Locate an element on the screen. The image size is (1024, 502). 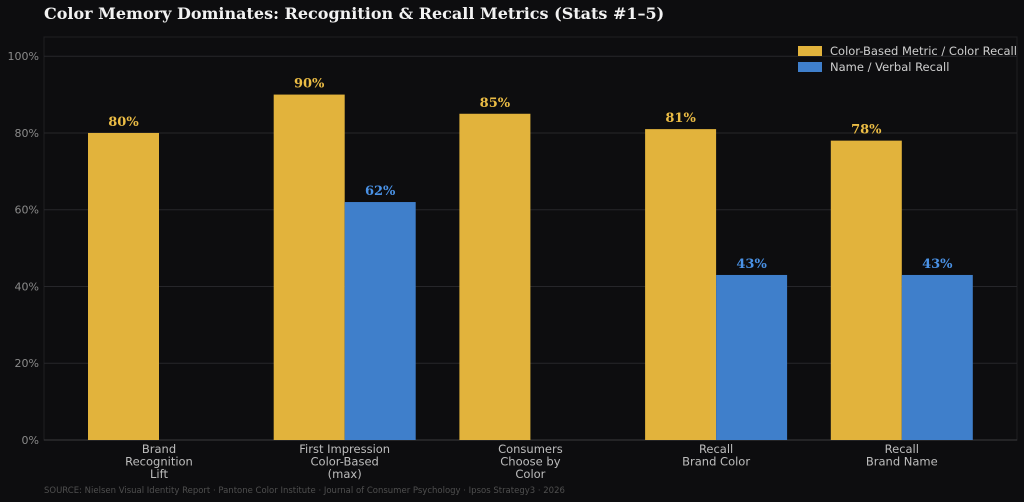
x-tick-label: Recall Brand Color is located at coordinates (716, 455).